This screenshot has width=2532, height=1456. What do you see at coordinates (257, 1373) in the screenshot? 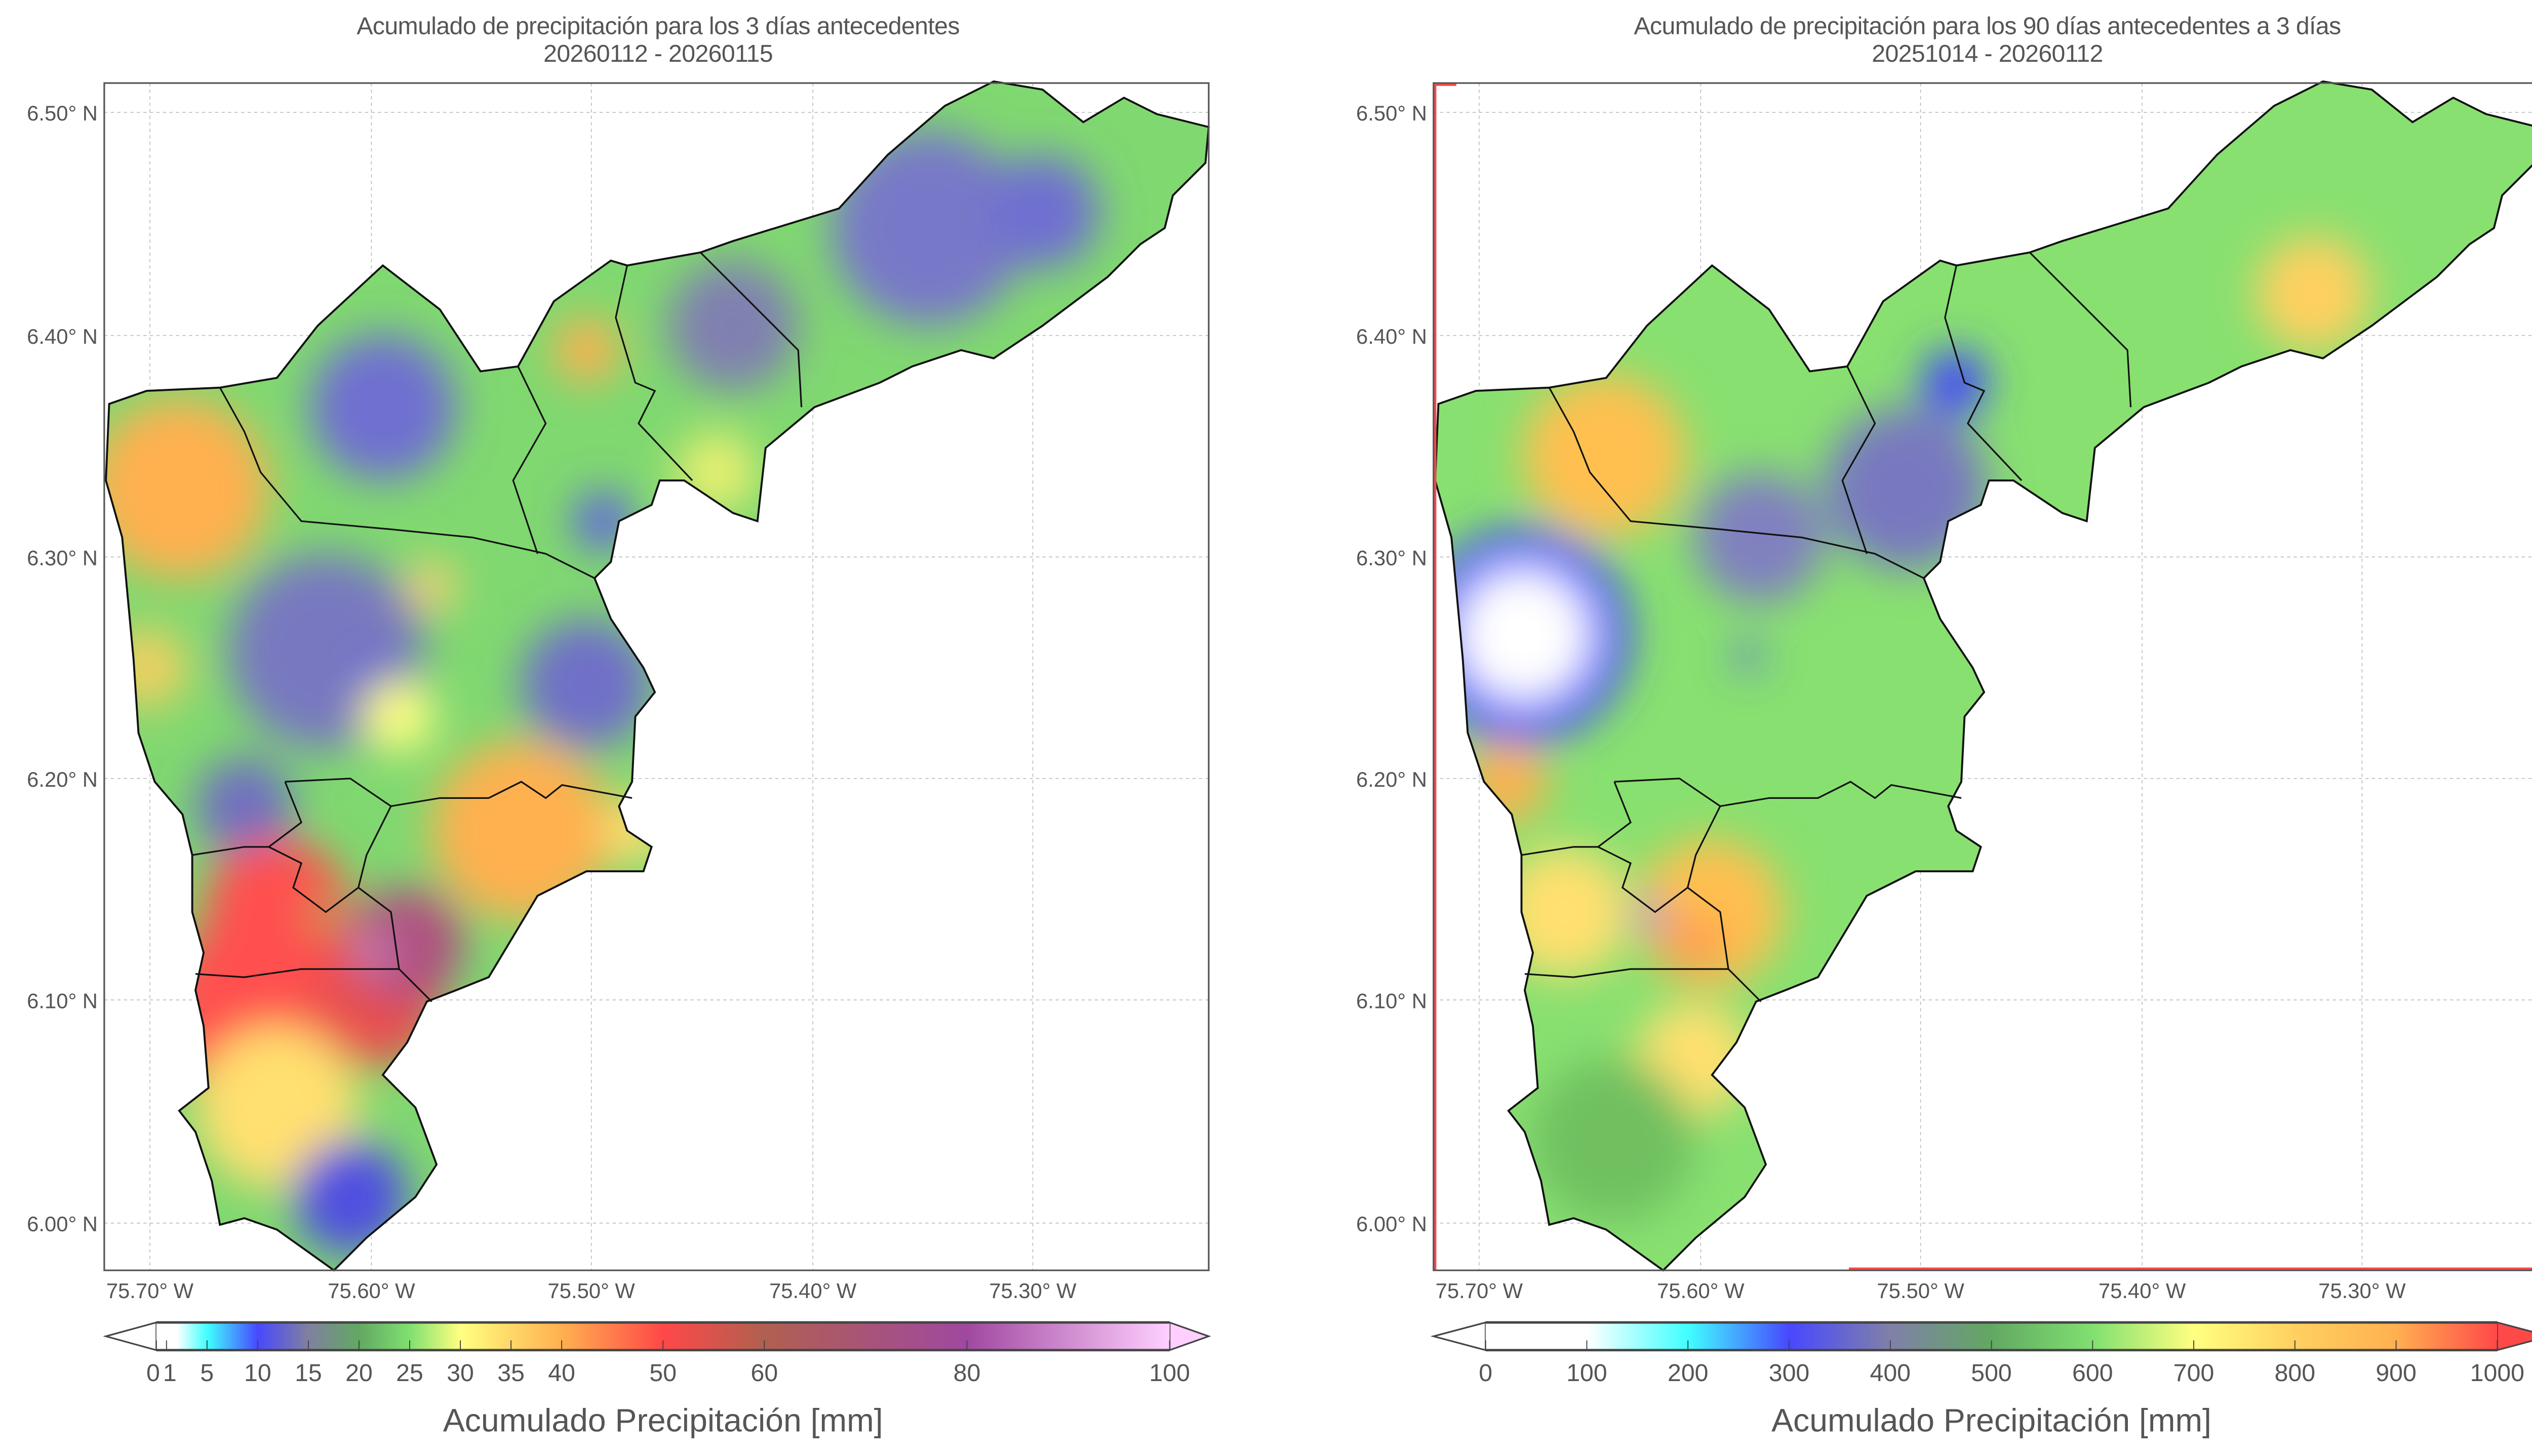
I see `colorbar-tick-label: 10` at bounding box center [257, 1373].